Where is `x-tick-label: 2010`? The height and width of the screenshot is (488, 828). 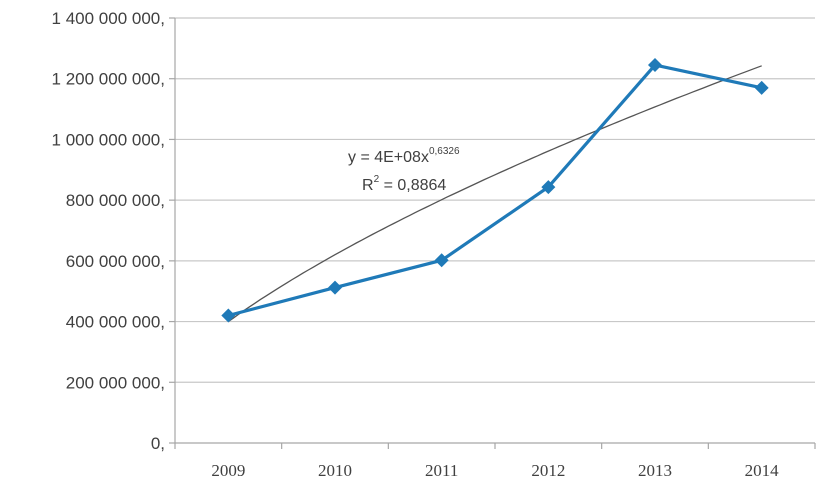
x-tick-label: 2010 is located at coordinates (335, 470).